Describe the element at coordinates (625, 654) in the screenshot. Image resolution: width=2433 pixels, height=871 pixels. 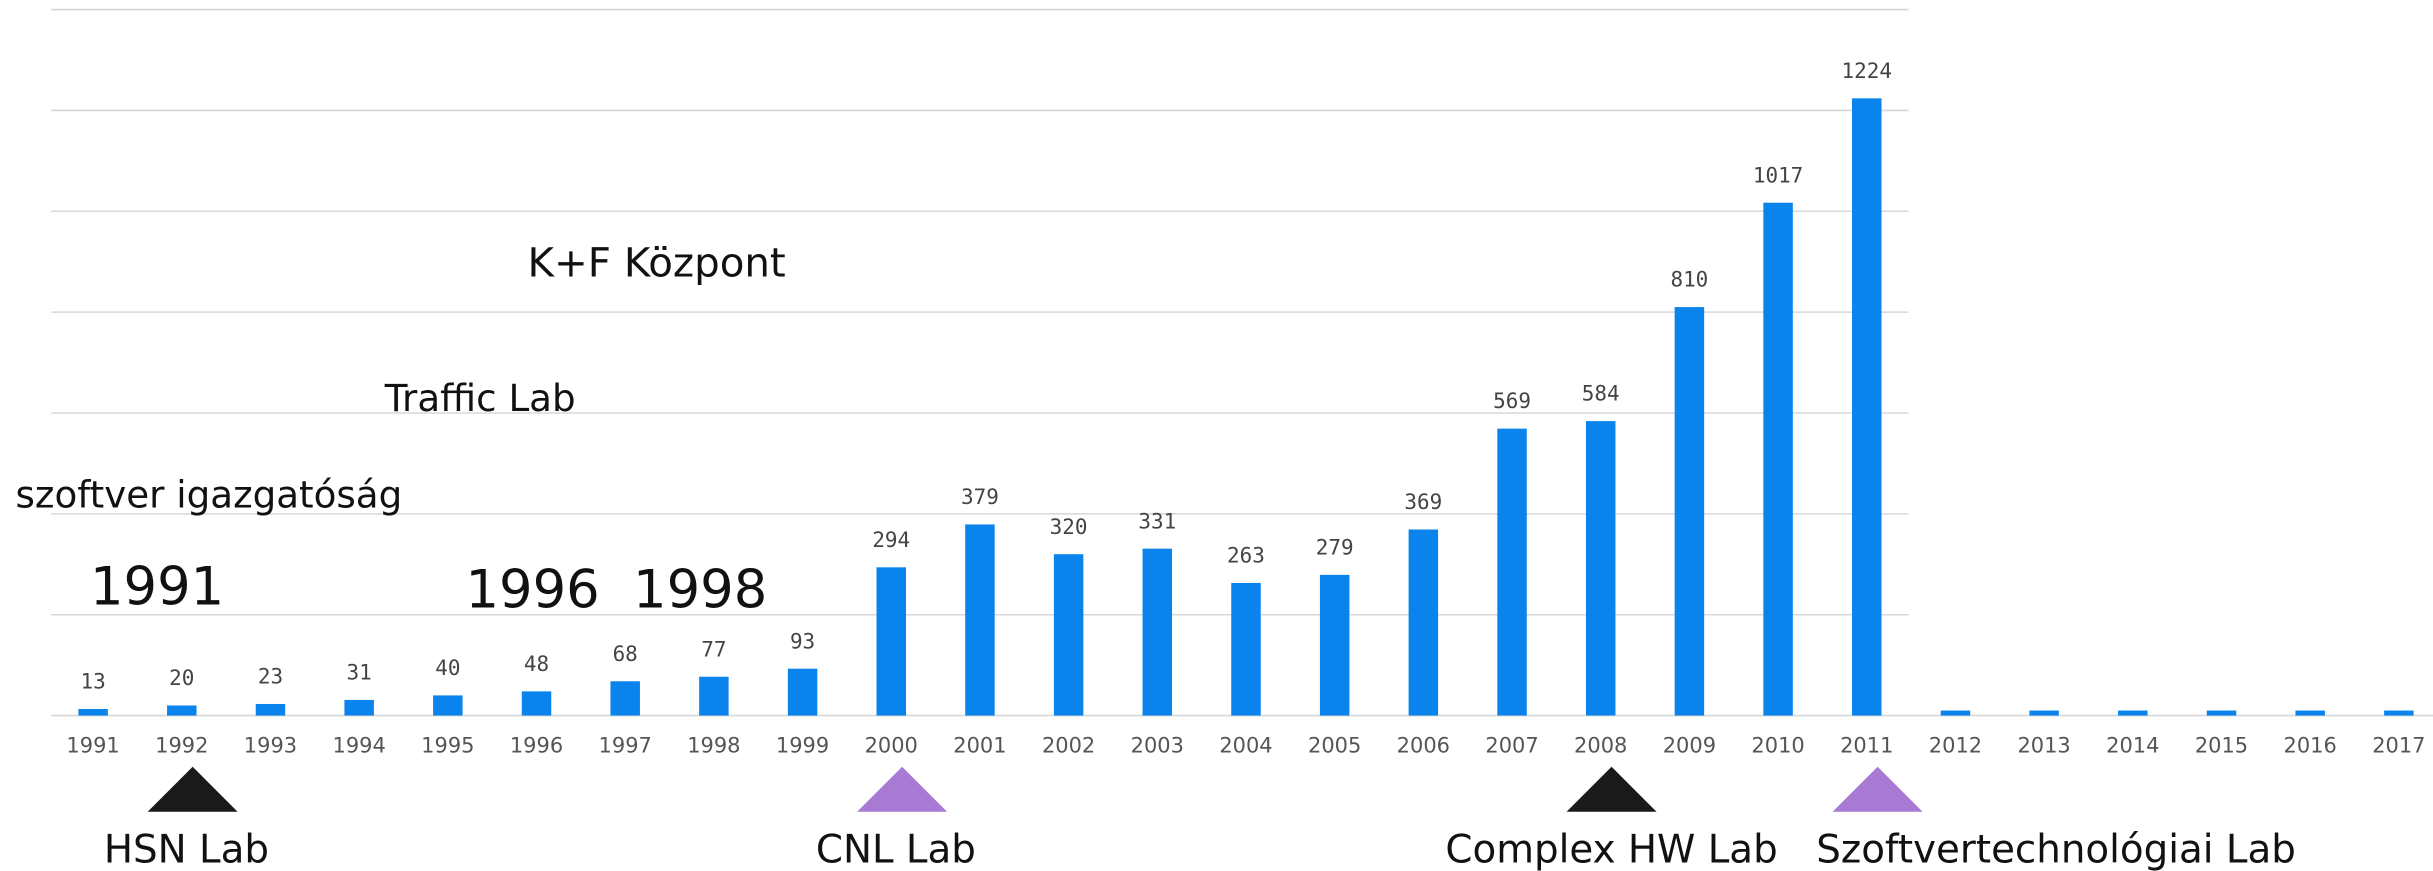
I see `data-label: 68` at that location.